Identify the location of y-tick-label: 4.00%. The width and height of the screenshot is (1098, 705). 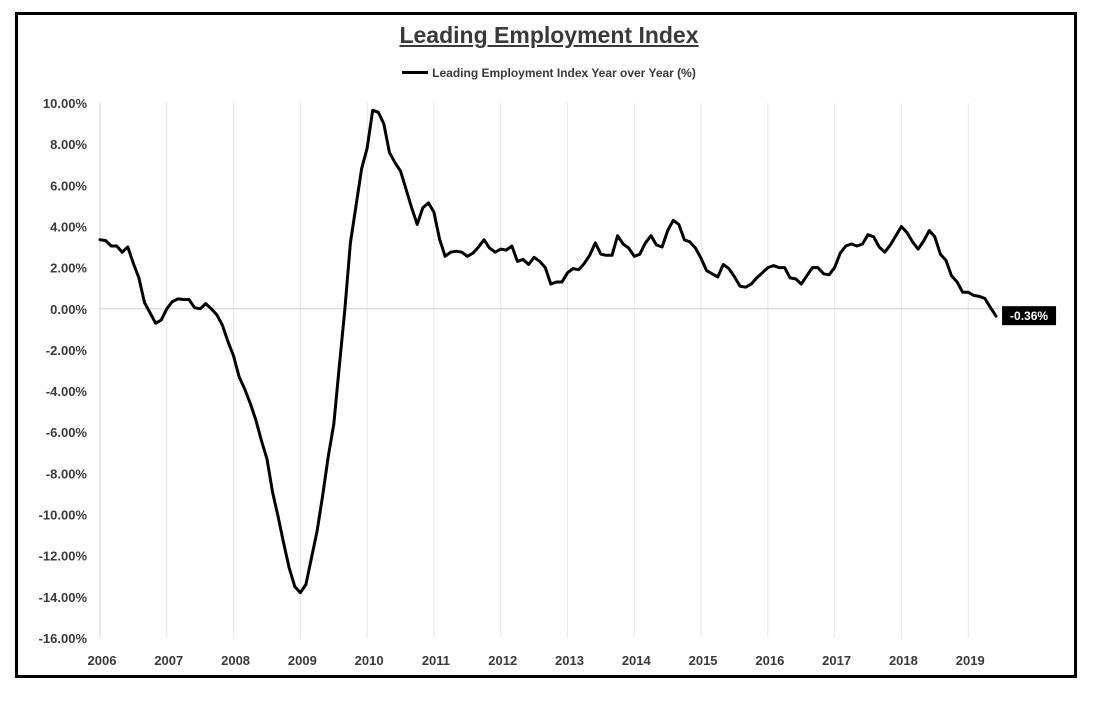
(68, 226).